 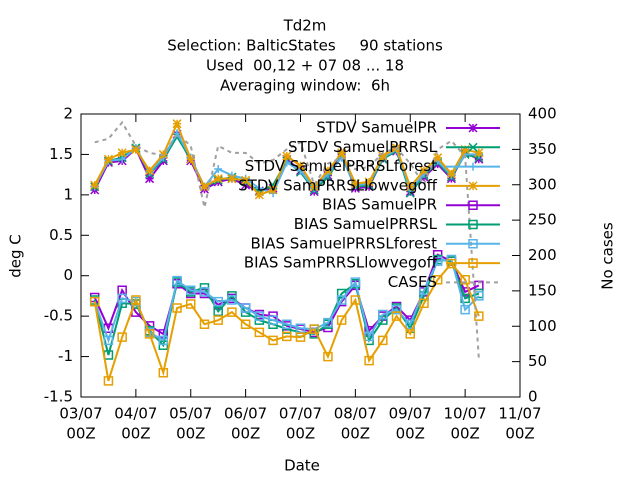 What do you see at coordinates (542, 184) in the screenshot?
I see `y2-tick-label: 300` at bounding box center [542, 184].